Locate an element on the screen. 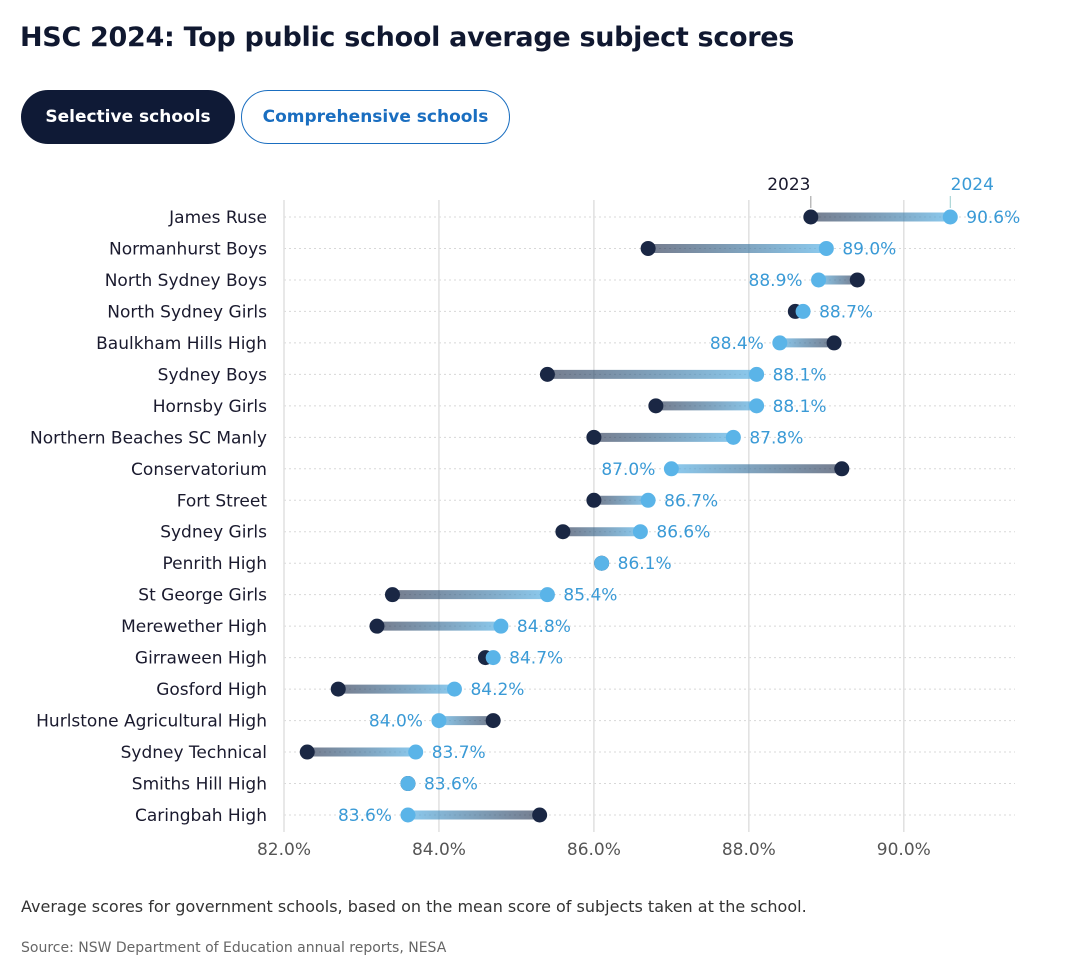 The height and width of the screenshot is (977, 1080). category-label: Smiths Hill High is located at coordinates (199, 785).